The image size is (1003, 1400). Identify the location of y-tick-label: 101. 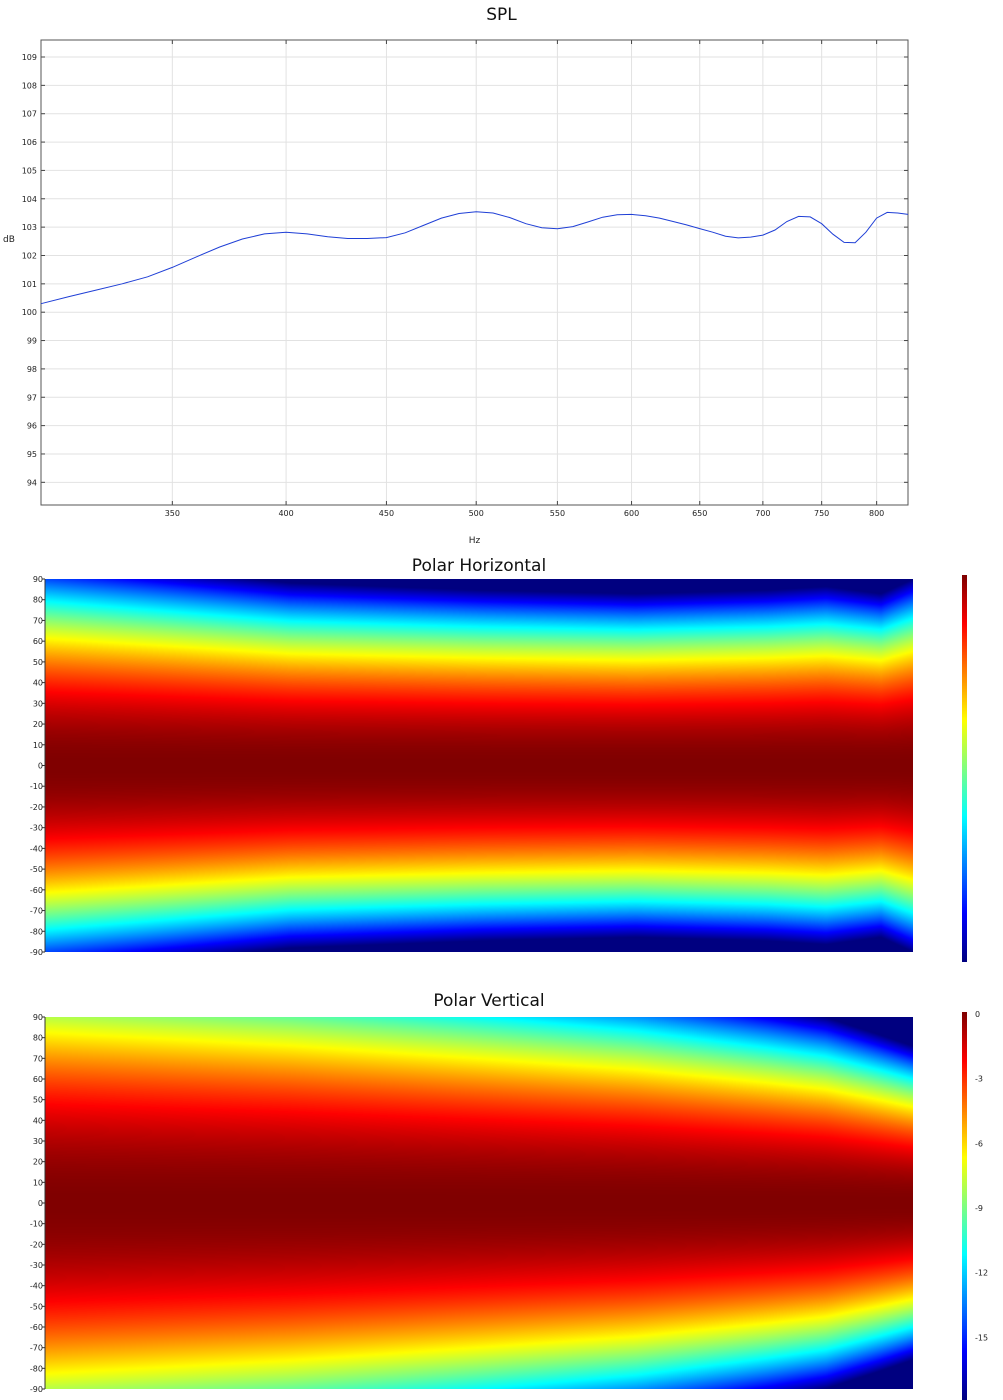
(29, 284).